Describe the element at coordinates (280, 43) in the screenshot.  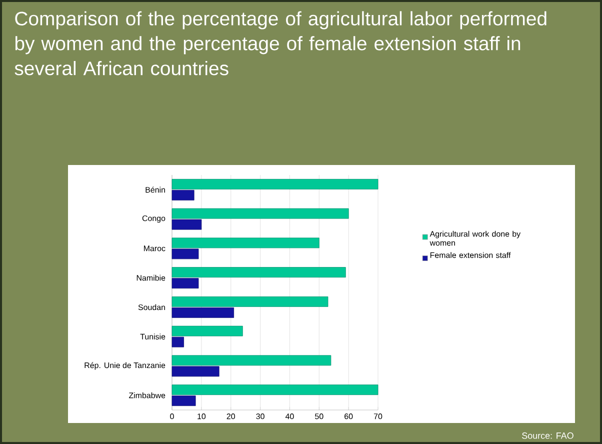
I see `chart-title: Comparison of the percentage of agricultural labor performed by women and the percentage of female extension staff in several African countries` at that location.